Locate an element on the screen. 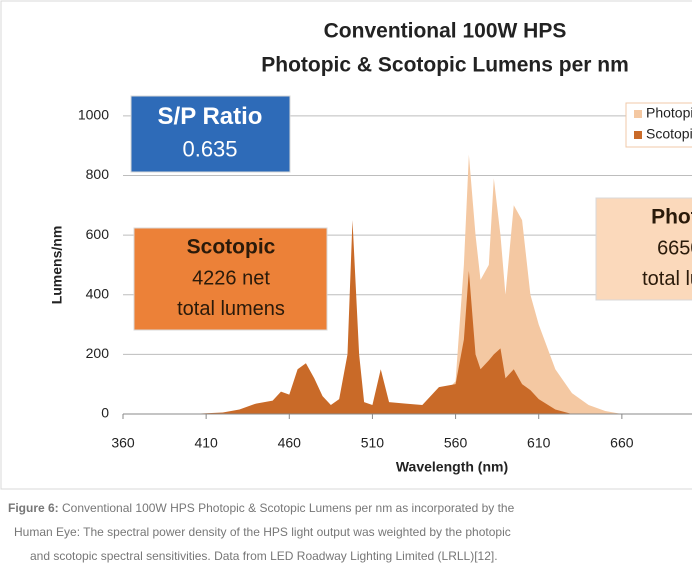 The image size is (692, 574). y-tick-label: 400 is located at coordinates (98, 293).